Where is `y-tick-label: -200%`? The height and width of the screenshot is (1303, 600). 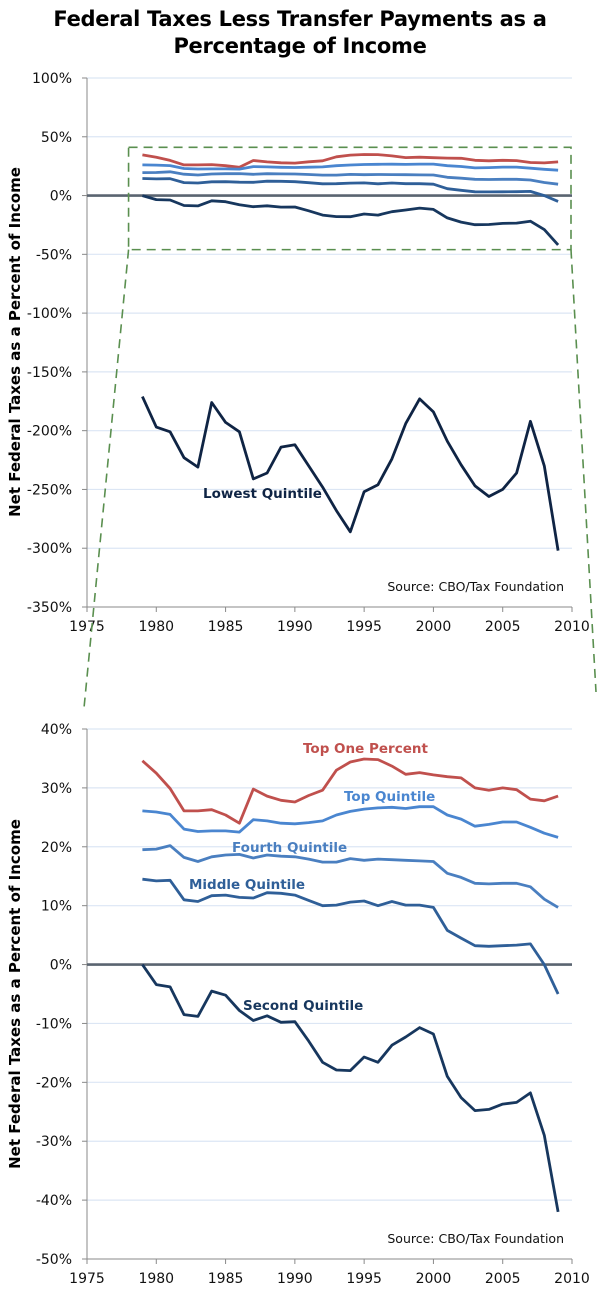 y-tick-label: -200% is located at coordinates (49, 432).